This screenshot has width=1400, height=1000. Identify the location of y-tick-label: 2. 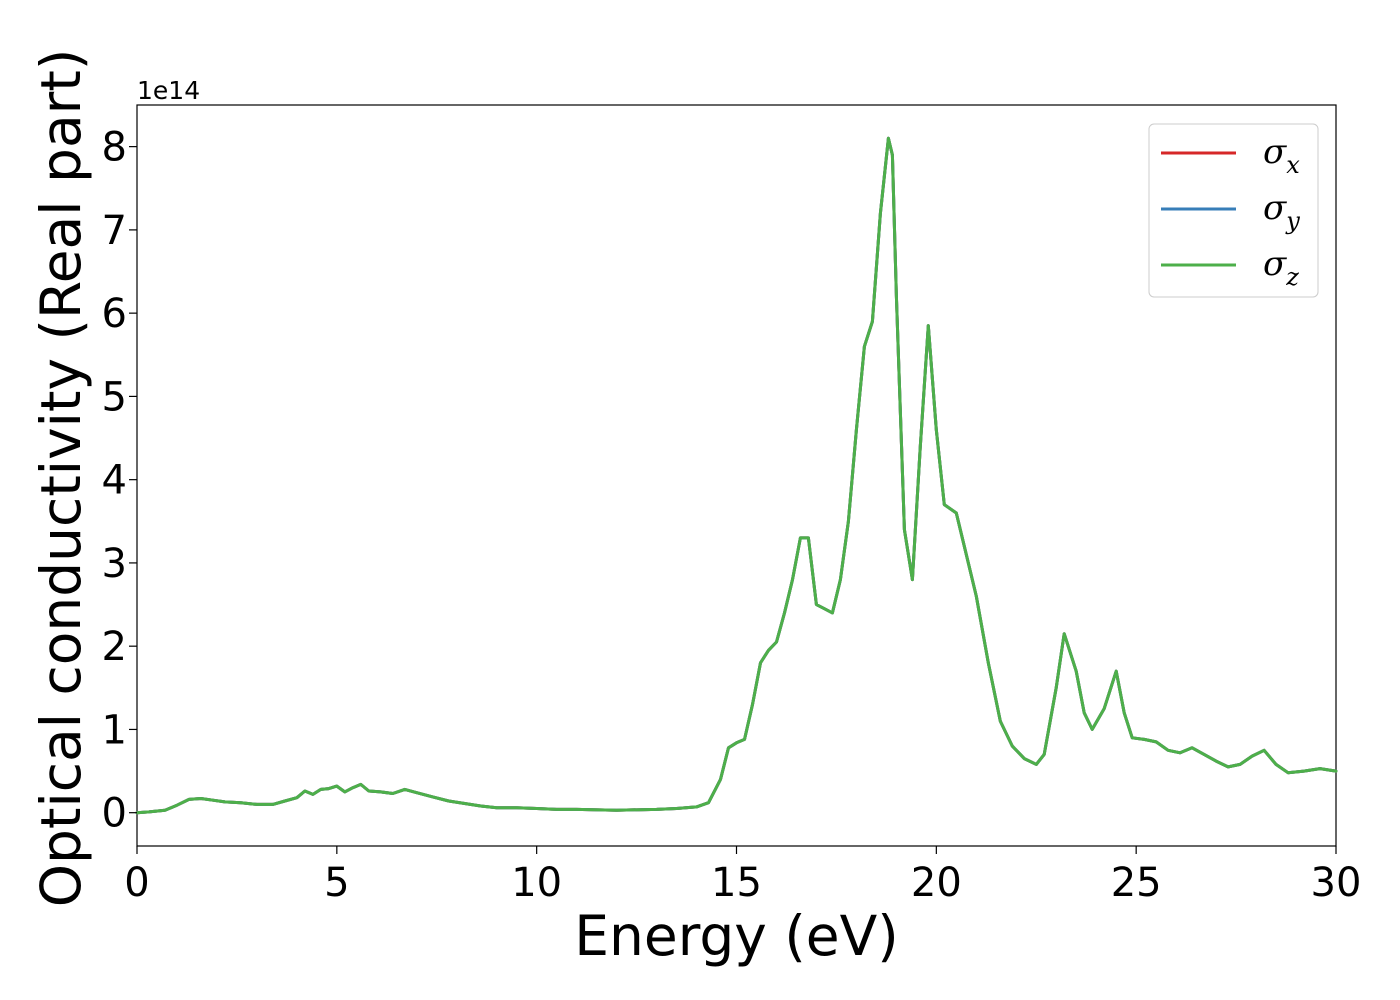
(114, 647).